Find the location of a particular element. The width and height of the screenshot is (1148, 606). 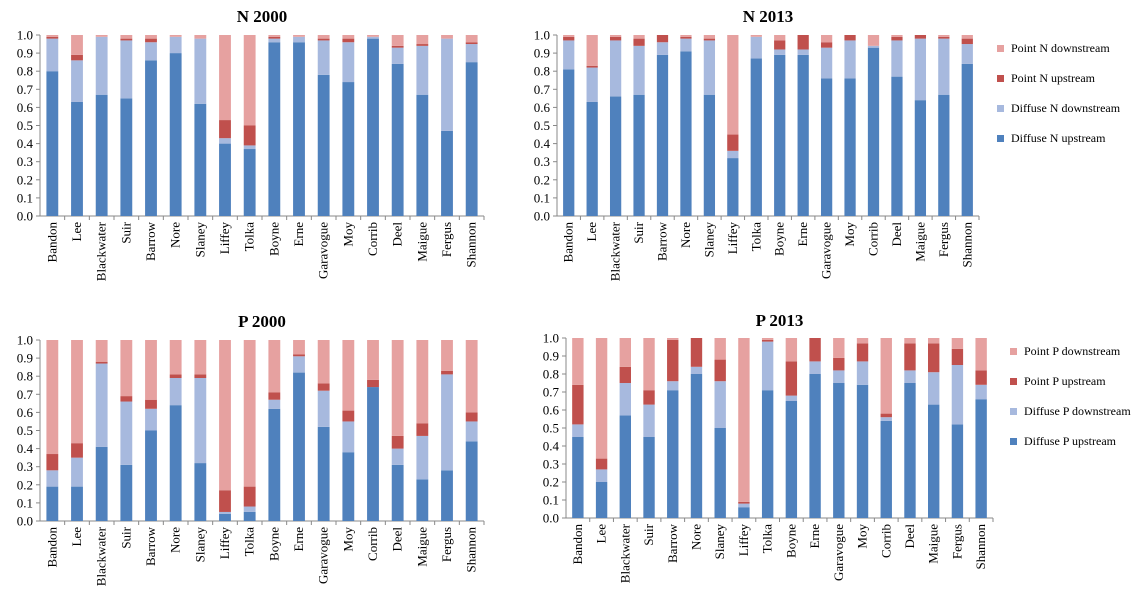

chart-title: P 2000 is located at coordinates (262, 321).